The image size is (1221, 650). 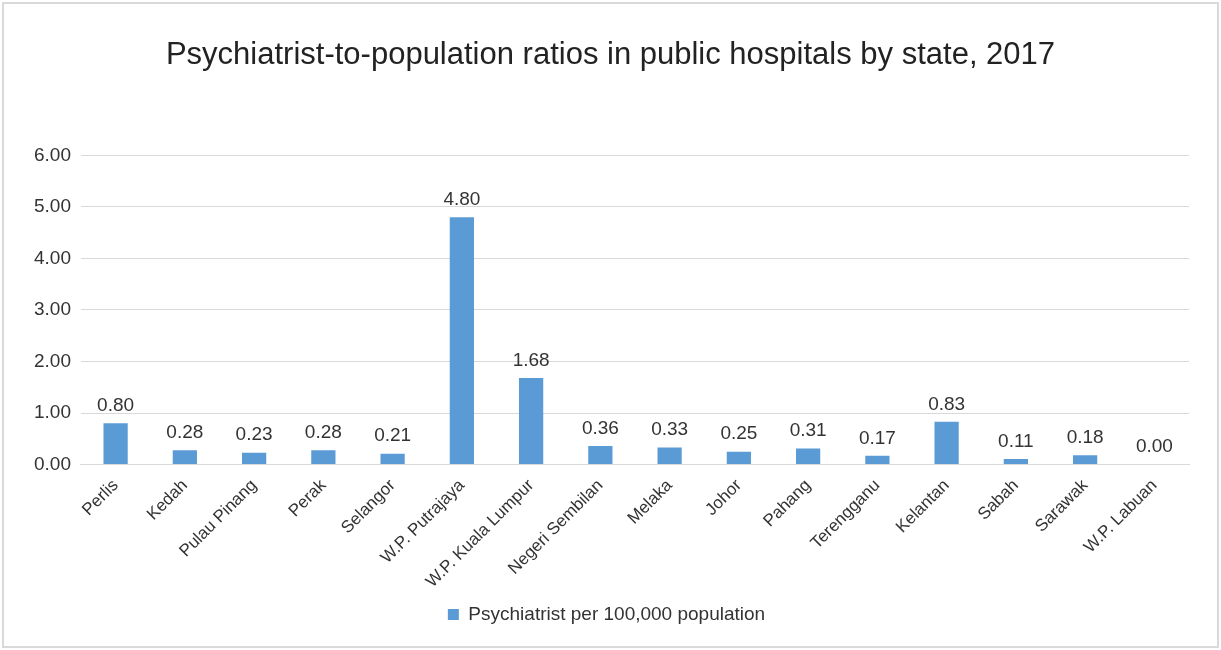 What do you see at coordinates (947, 403) in the screenshot?
I see `data-label: 0.83` at bounding box center [947, 403].